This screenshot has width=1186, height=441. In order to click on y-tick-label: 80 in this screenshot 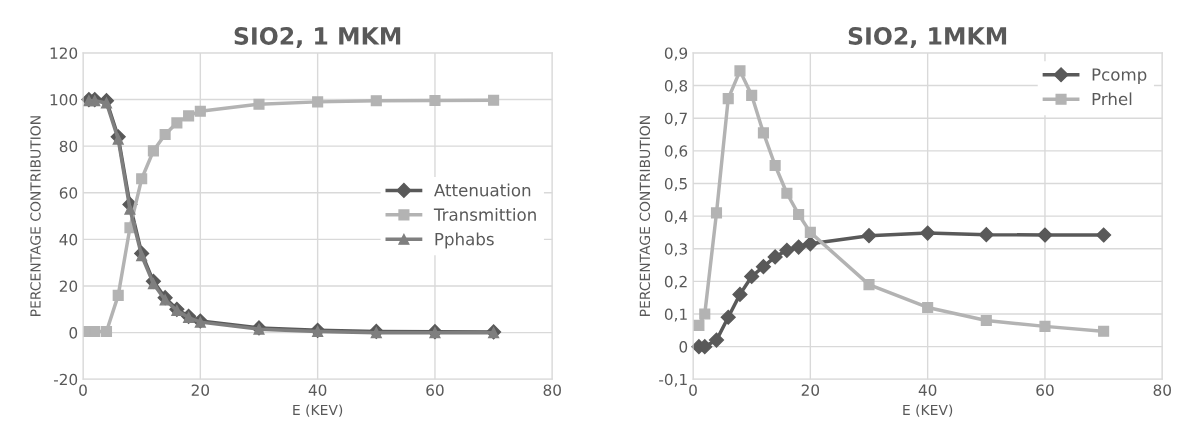, I will do `click(68, 146)`.